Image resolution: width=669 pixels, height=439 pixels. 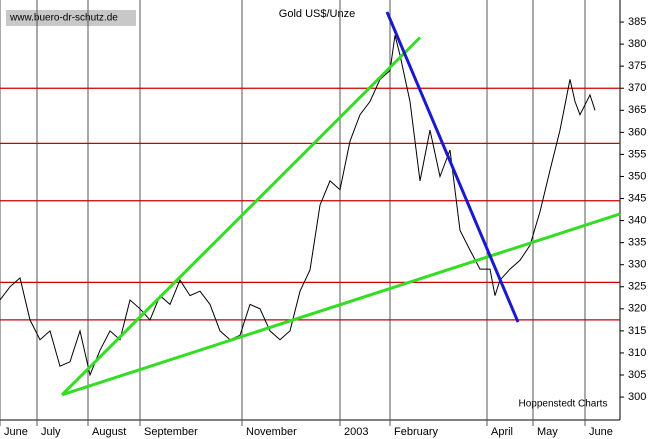 What do you see at coordinates (637, 66) in the screenshot?
I see `y-tick-label: 375` at bounding box center [637, 66].